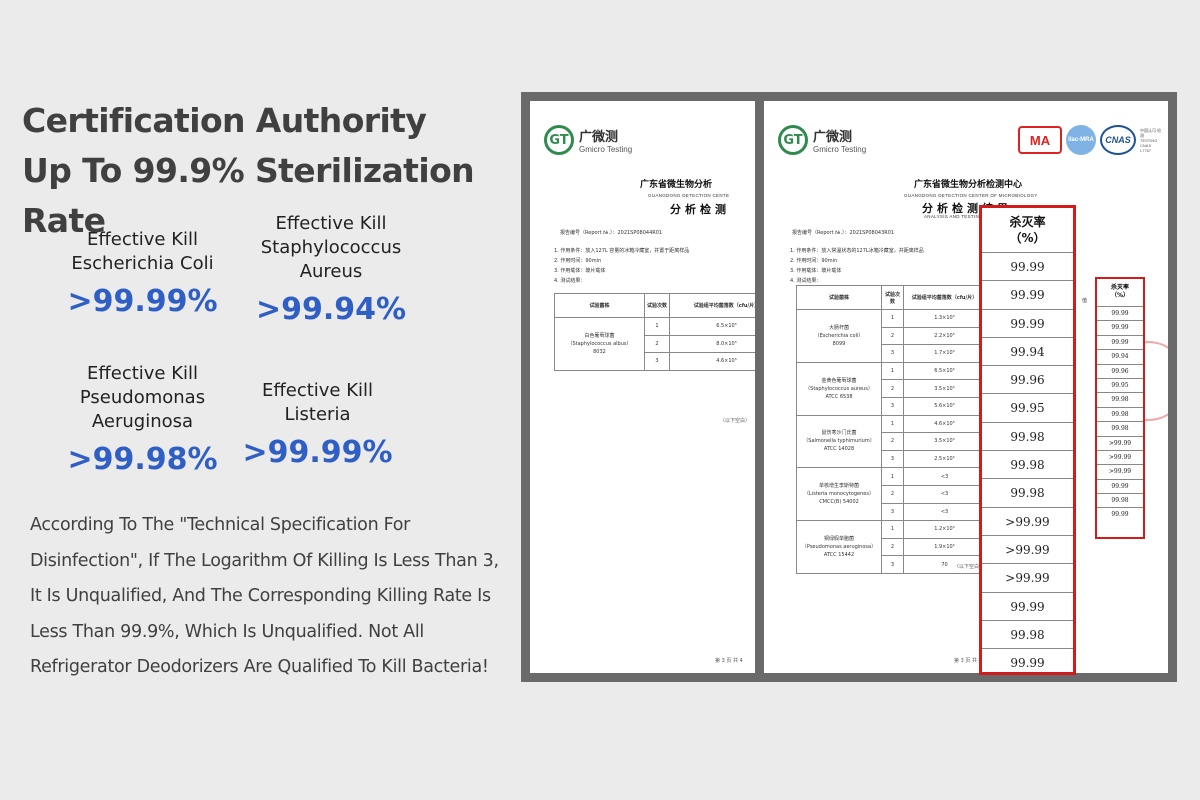 The width and height of the screenshot is (1200, 800). I want to click on table-row: 2 1.9×10⁵, so click(891, 547).